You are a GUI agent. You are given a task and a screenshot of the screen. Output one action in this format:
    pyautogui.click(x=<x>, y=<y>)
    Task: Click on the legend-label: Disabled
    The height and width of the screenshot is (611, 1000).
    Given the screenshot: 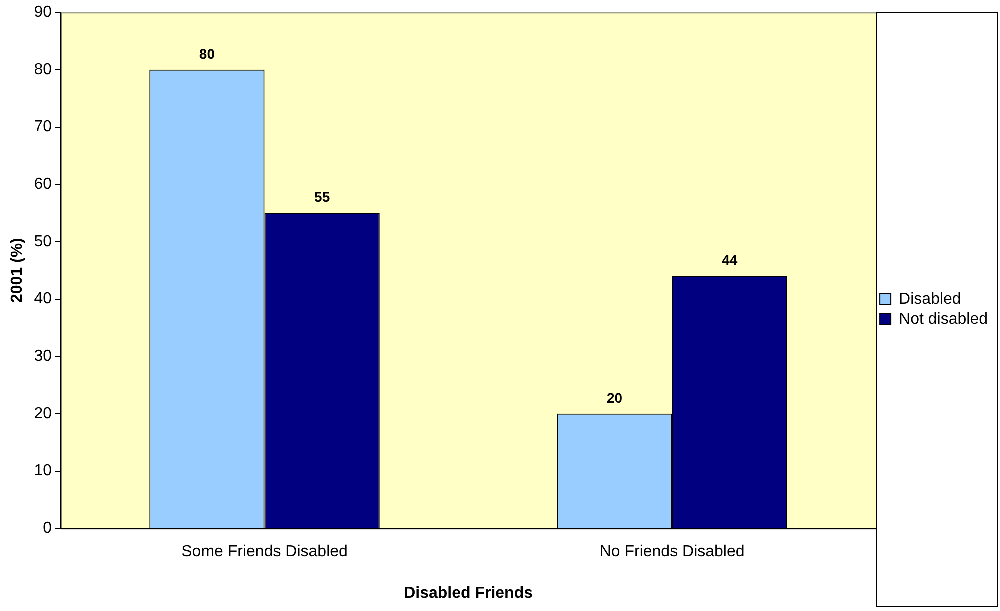 What is the action you would take?
    pyautogui.click(x=930, y=299)
    